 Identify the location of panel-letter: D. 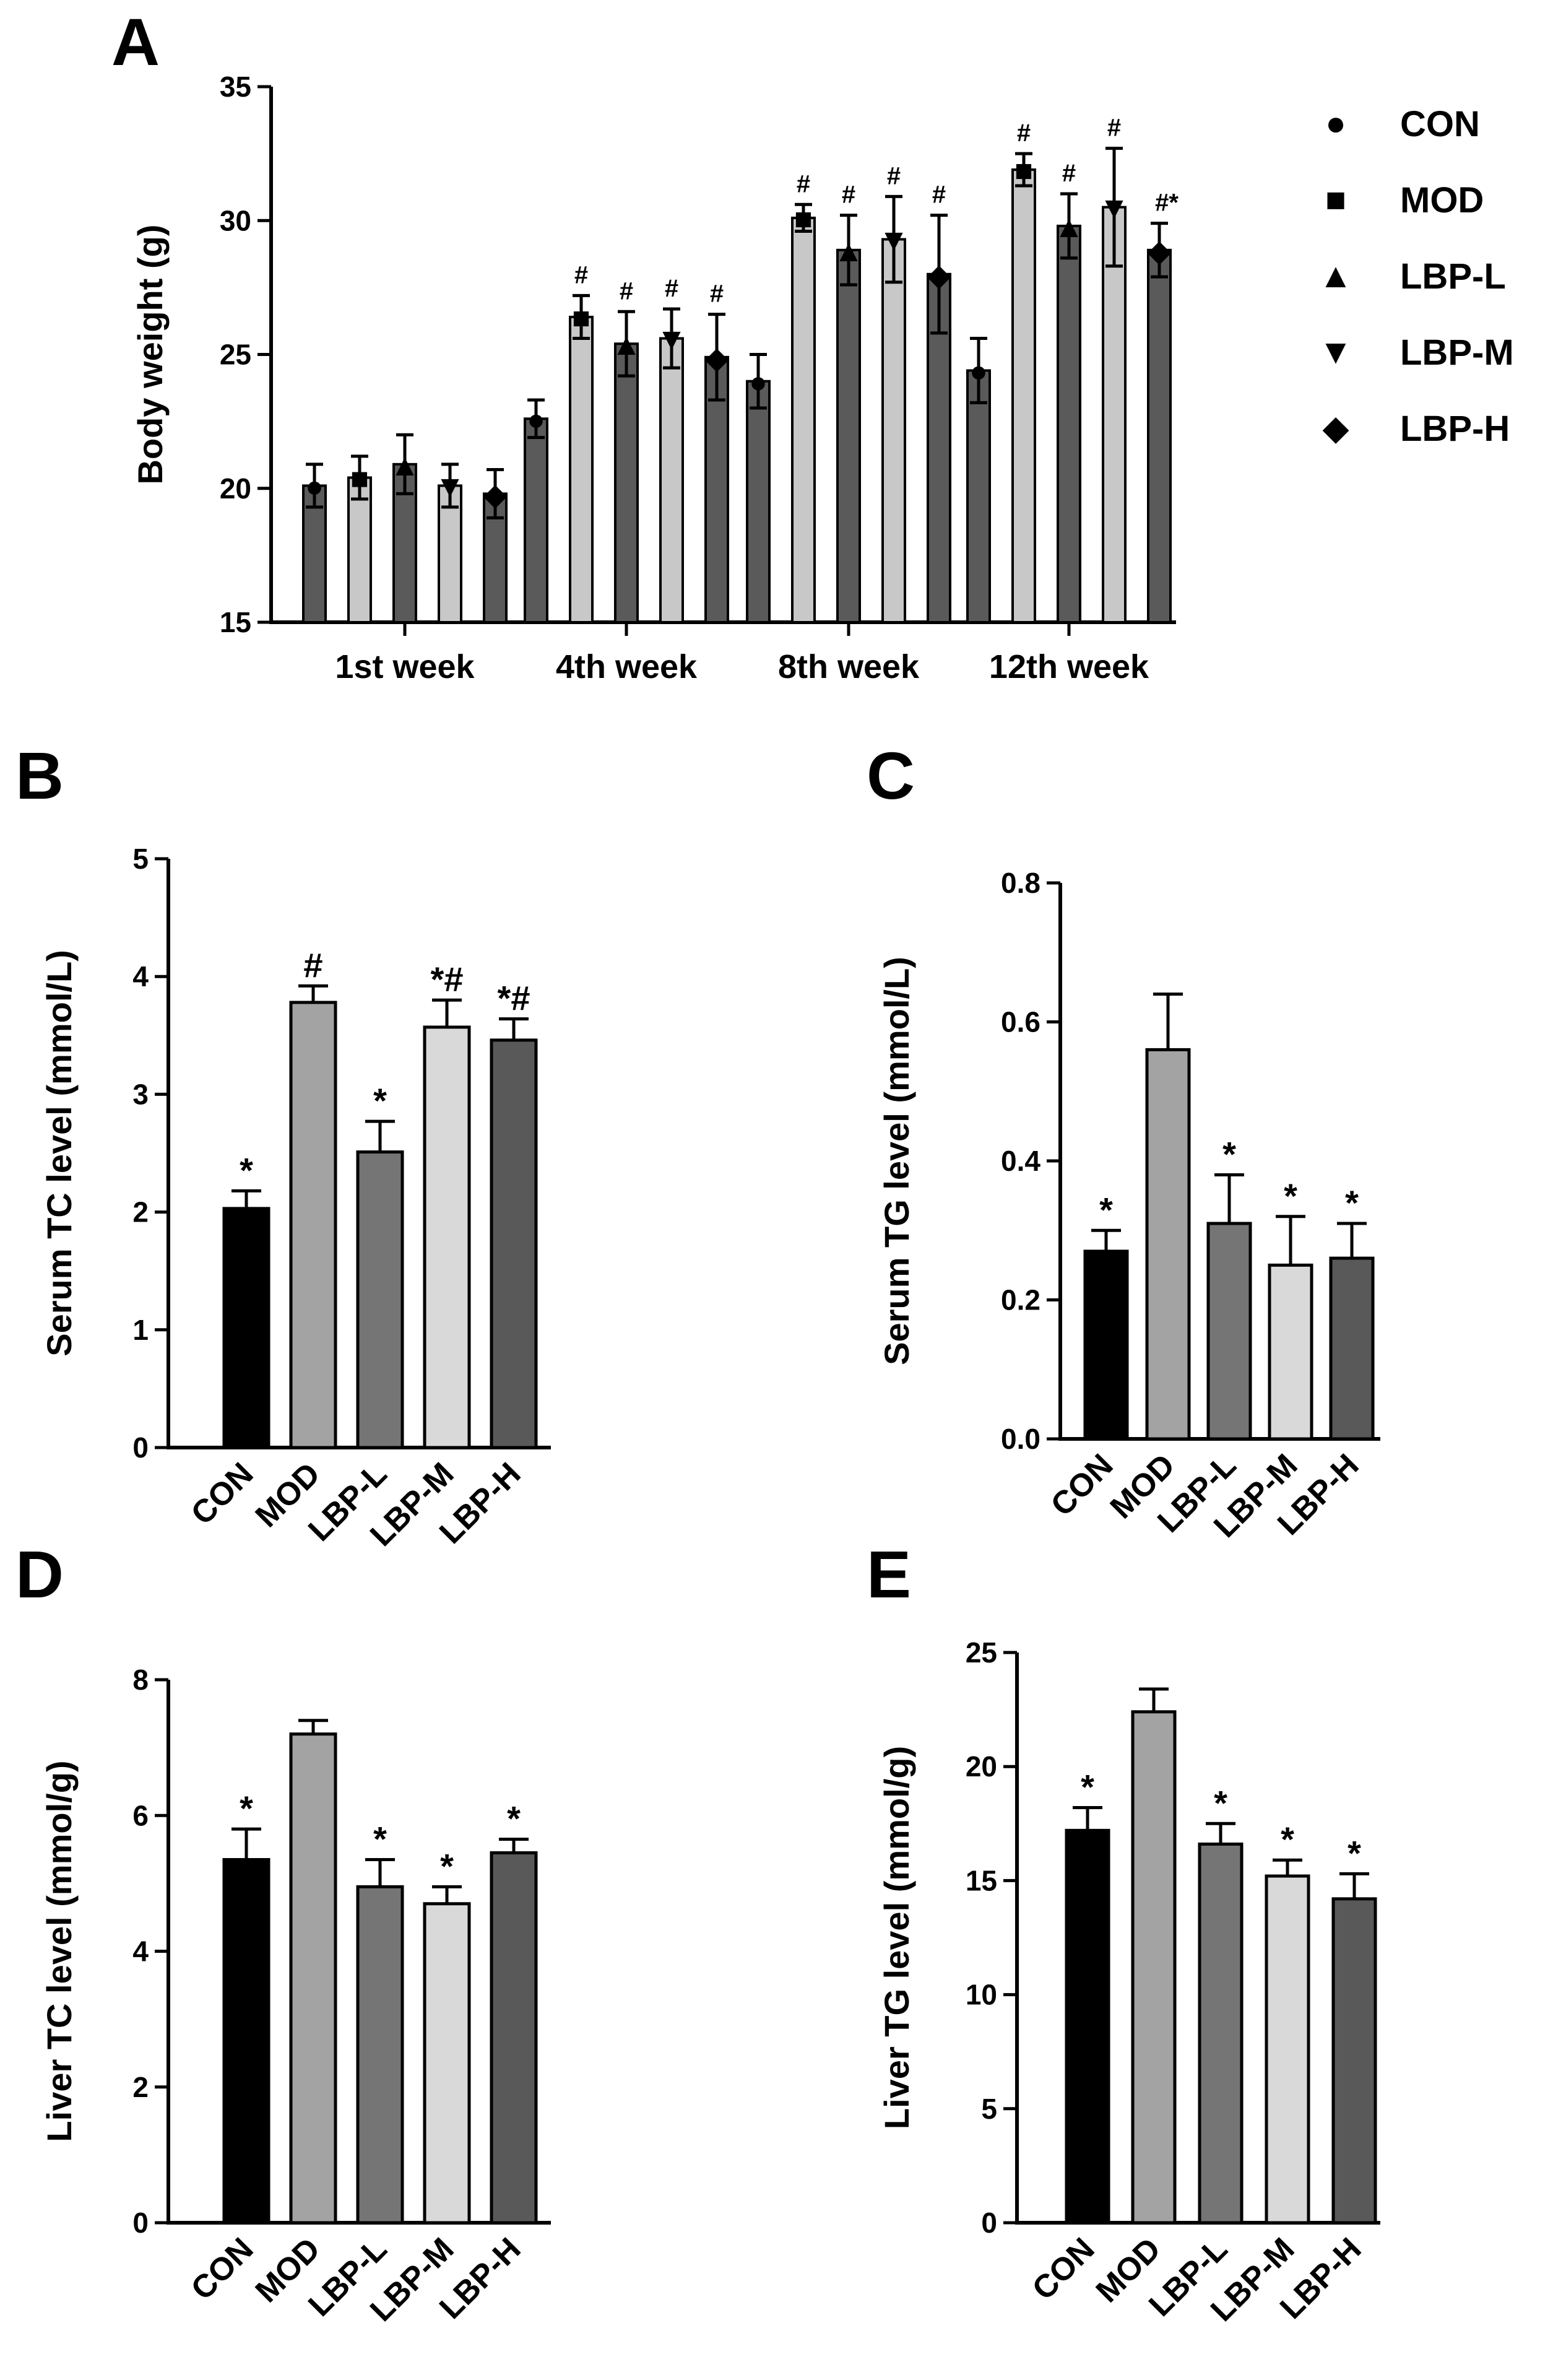
(39, 1574).